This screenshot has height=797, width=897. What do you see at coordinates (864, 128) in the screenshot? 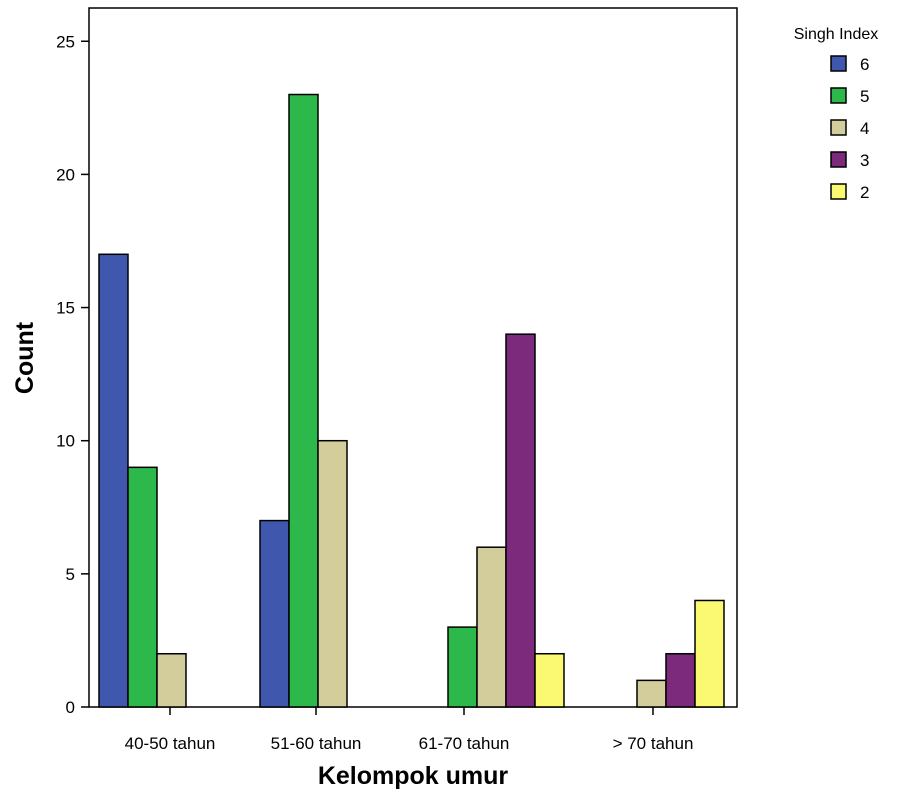
I see `legend-label: 4` at bounding box center [864, 128].